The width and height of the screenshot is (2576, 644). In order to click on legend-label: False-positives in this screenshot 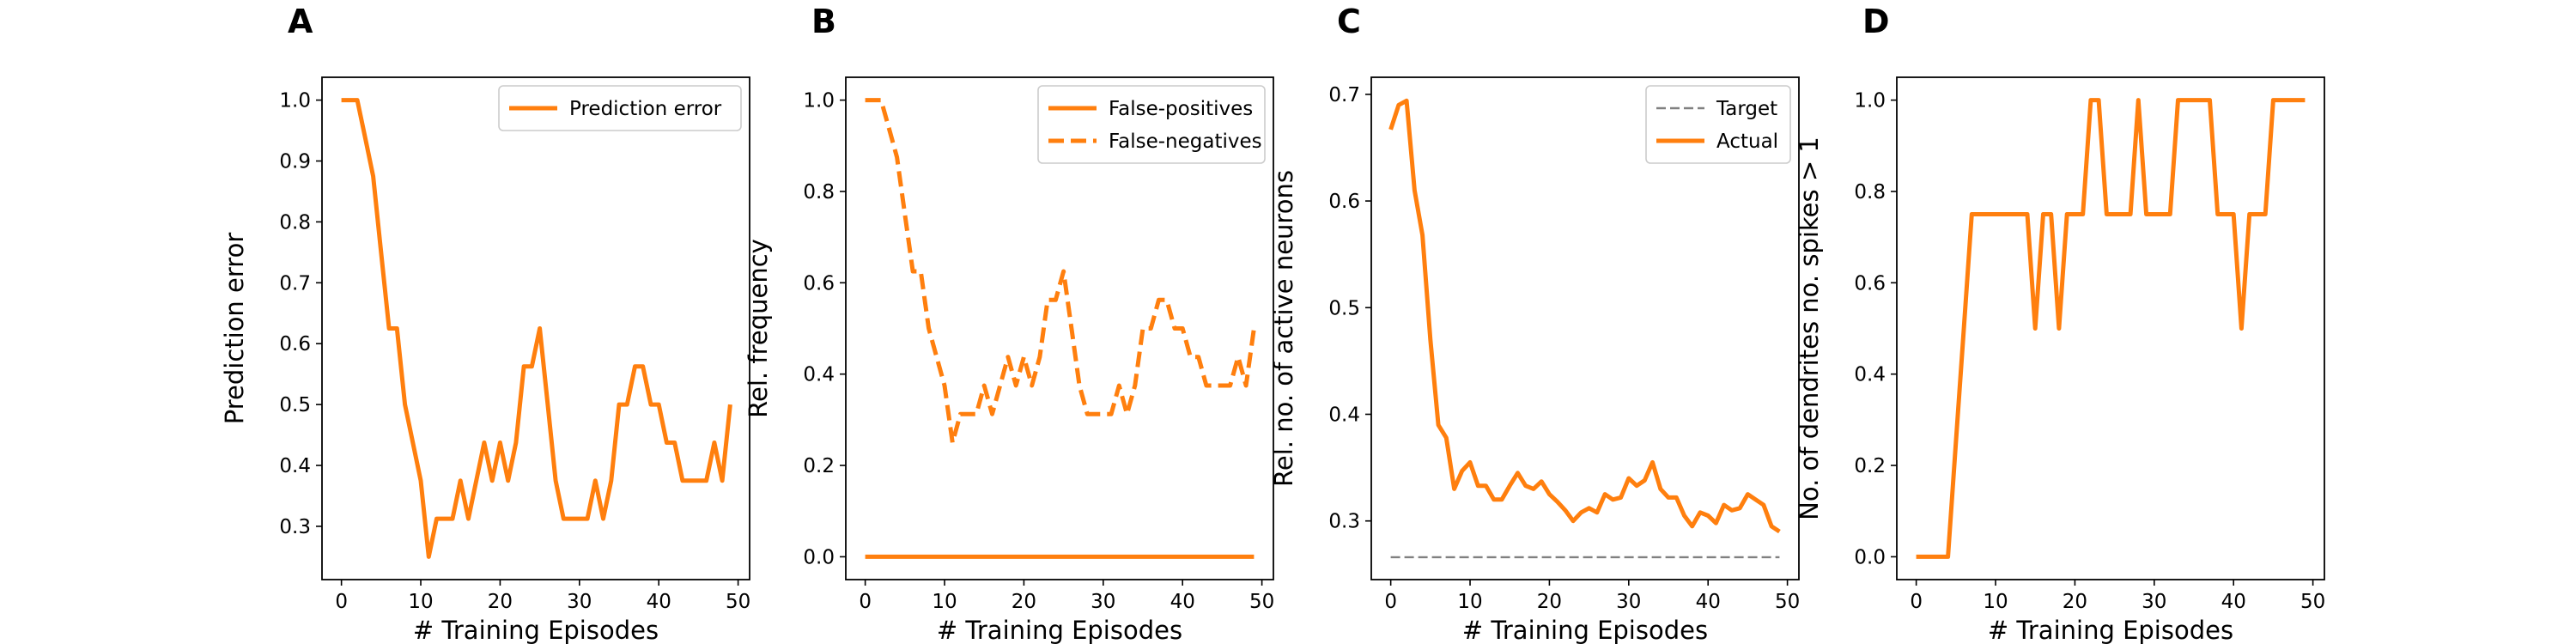, I will do `click(1181, 109)`.